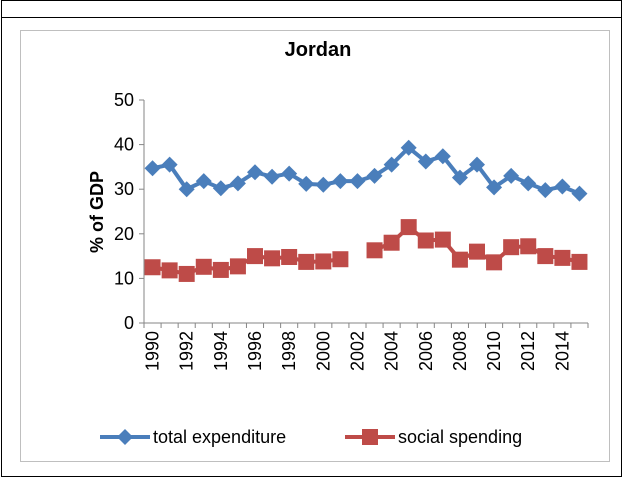 The image size is (624, 477). What do you see at coordinates (124, 189) in the screenshot?
I see `y-tick-label: 30` at bounding box center [124, 189].